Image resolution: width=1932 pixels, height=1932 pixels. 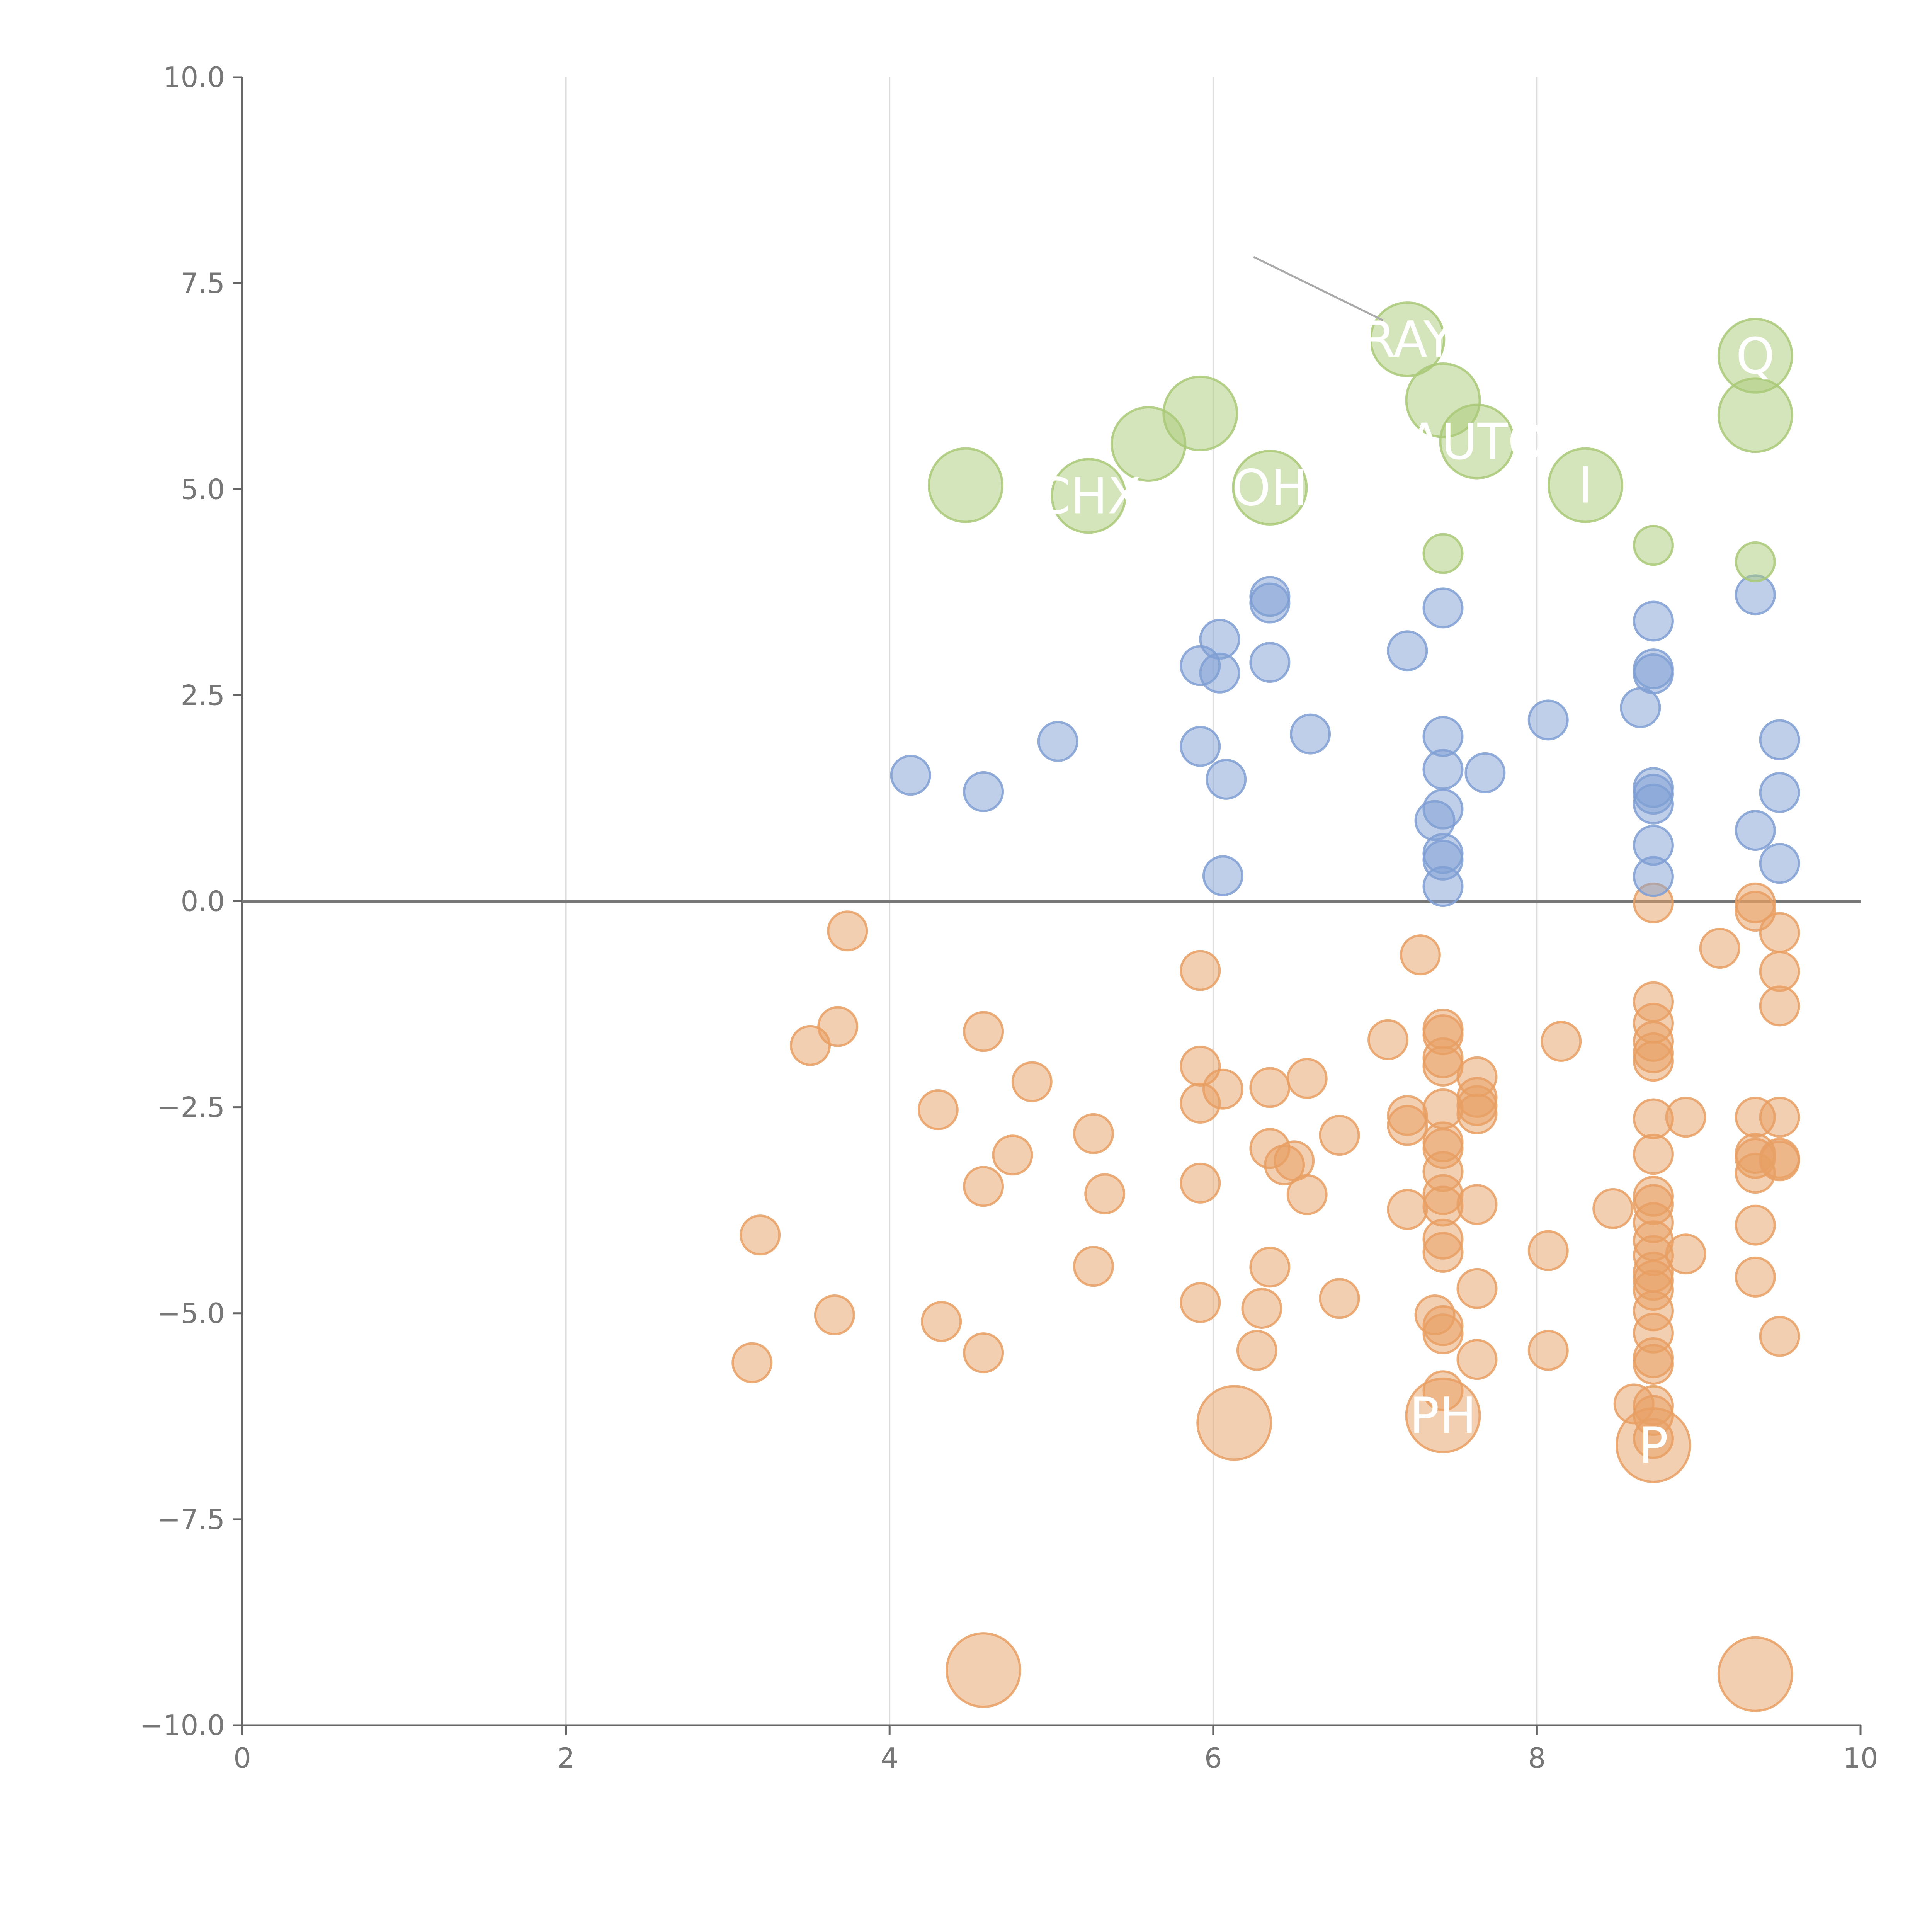 What do you see at coordinates (202, 283) in the screenshot?
I see `y-tick-label: 7.5` at bounding box center [202, 283].